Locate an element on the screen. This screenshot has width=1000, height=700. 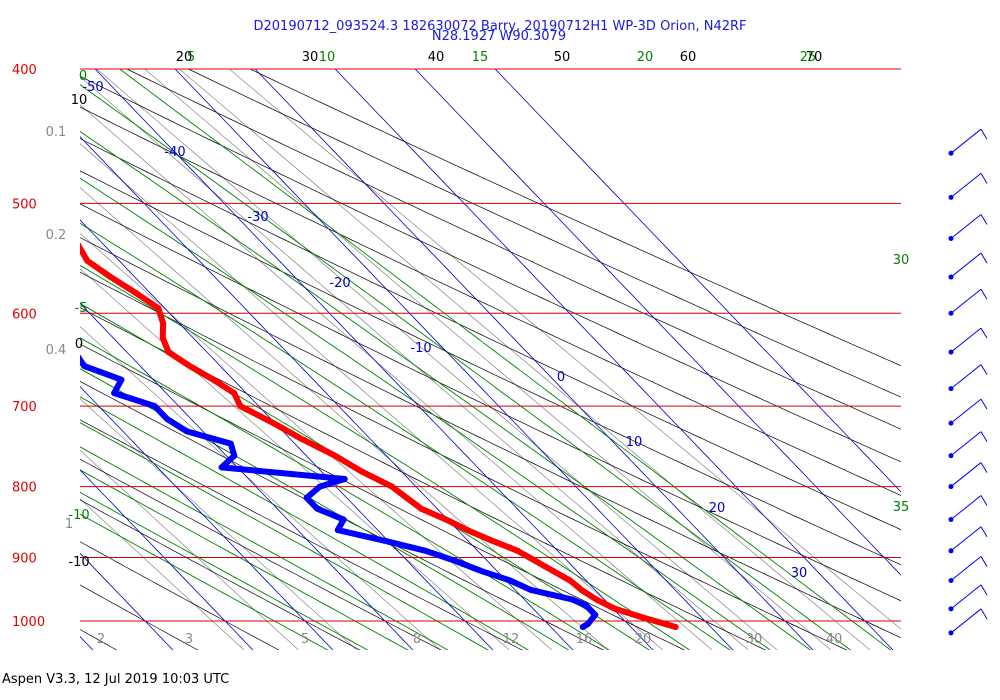
dry-adiabat-label: 10 is located at coordinates (79, 100).